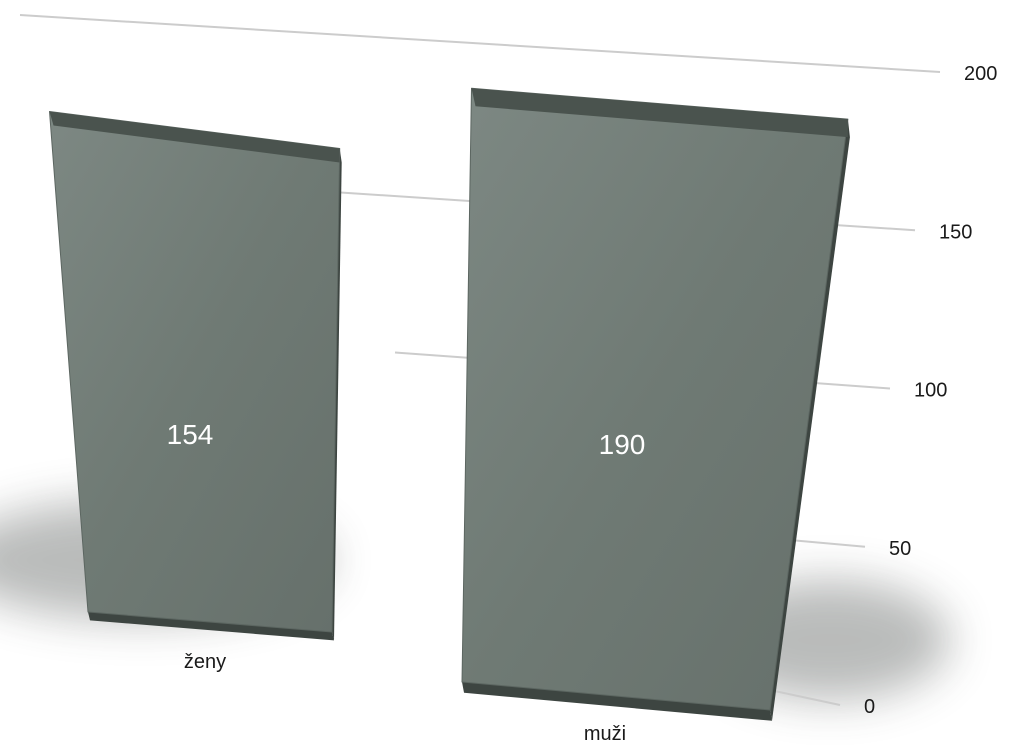 This screenshot has height=751, width=1010. Describe the element at coordinates (930, 391) in the screenshot. I see `y-tick-label: 100` at that location.